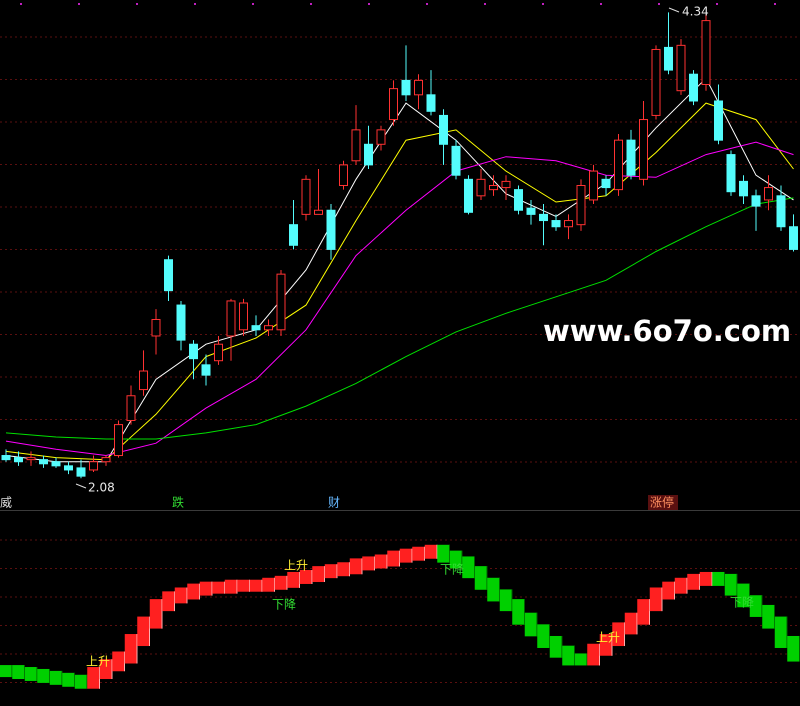 This screenshot has height=706, width=800. I want to click on low-label: 2.08, so click(101, 488).